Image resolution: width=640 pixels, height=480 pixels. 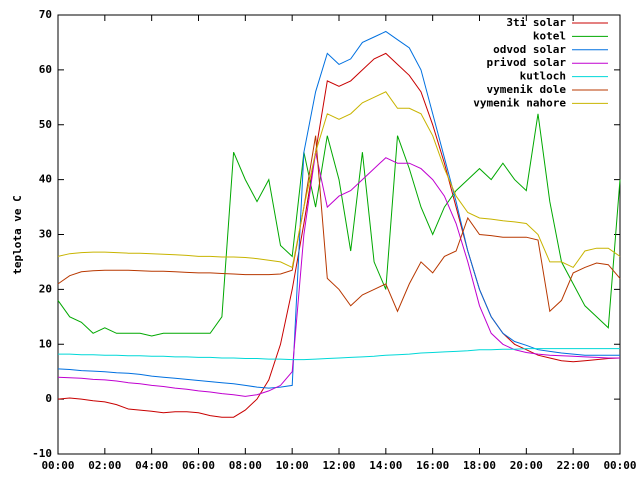 What do you see at coordinates (45, 234) in the screenshot?
I see `y-tick-label: 30` at bounding box center [45, 234].